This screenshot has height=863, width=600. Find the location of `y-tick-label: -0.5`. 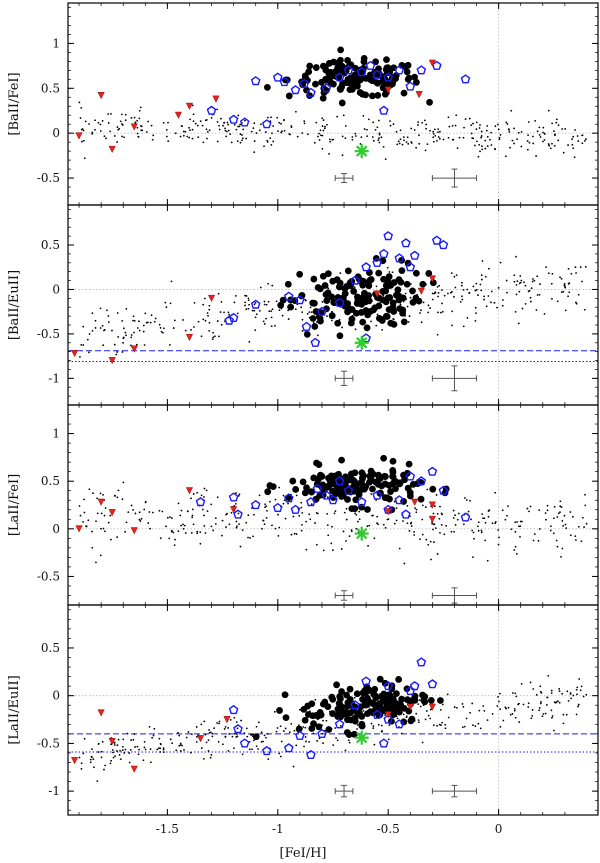

y-tick-label: -0.5 is located at coordinates (48, 576).